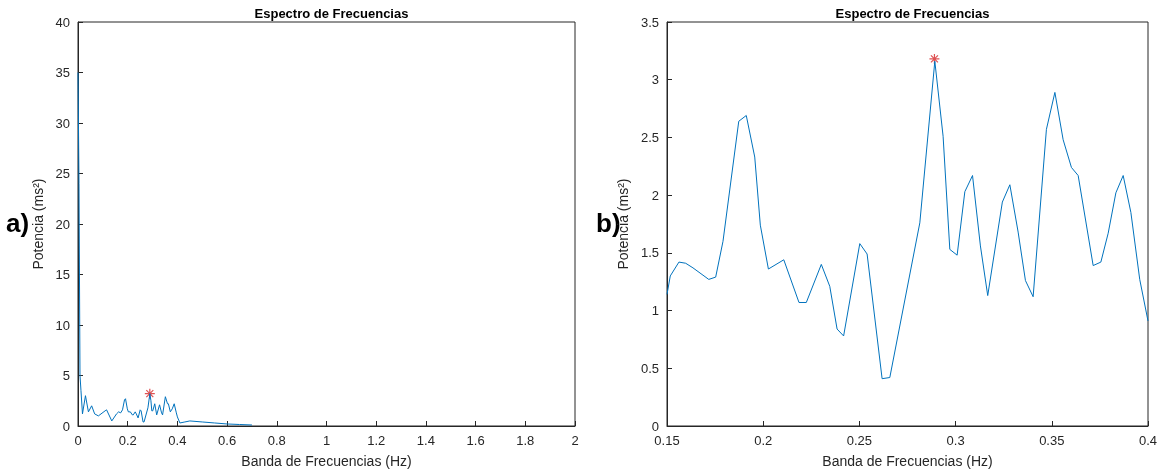  I want to click on x-tick-label: 0.6, so click(227, 440).